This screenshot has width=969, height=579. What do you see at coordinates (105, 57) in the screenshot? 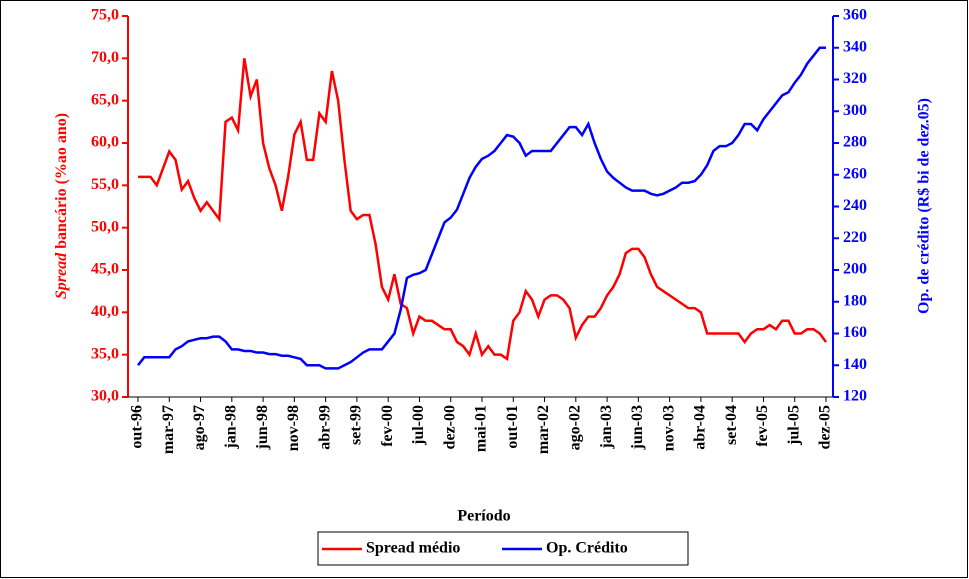
I see `y-tick-label: 70,0` at bounding box center [105, 57].